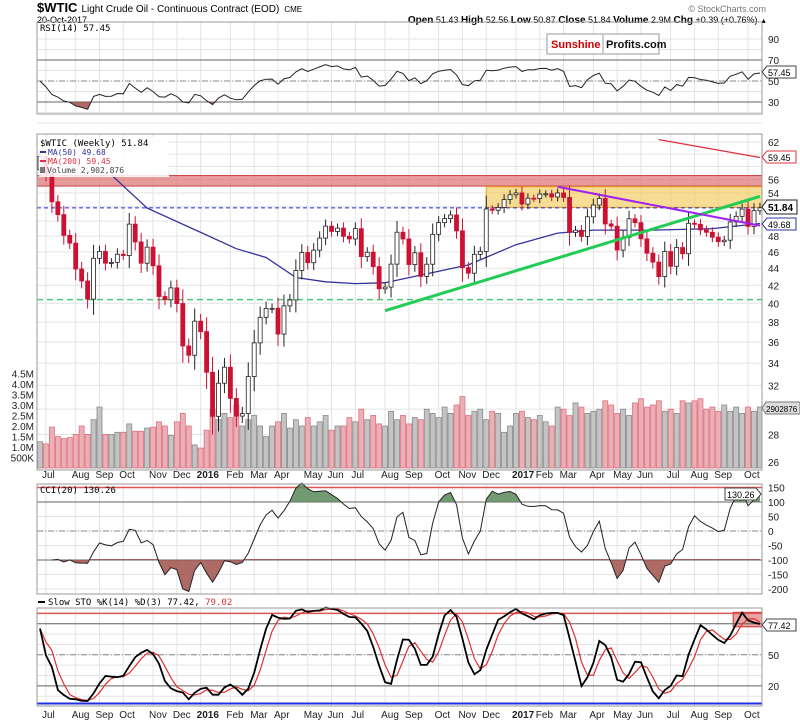 This screenshot has height=725, width=800. What do you see at coordinates (774, 687) in the screenshot?
I see `sto-tick: 20` at bounding box center [774, 687].